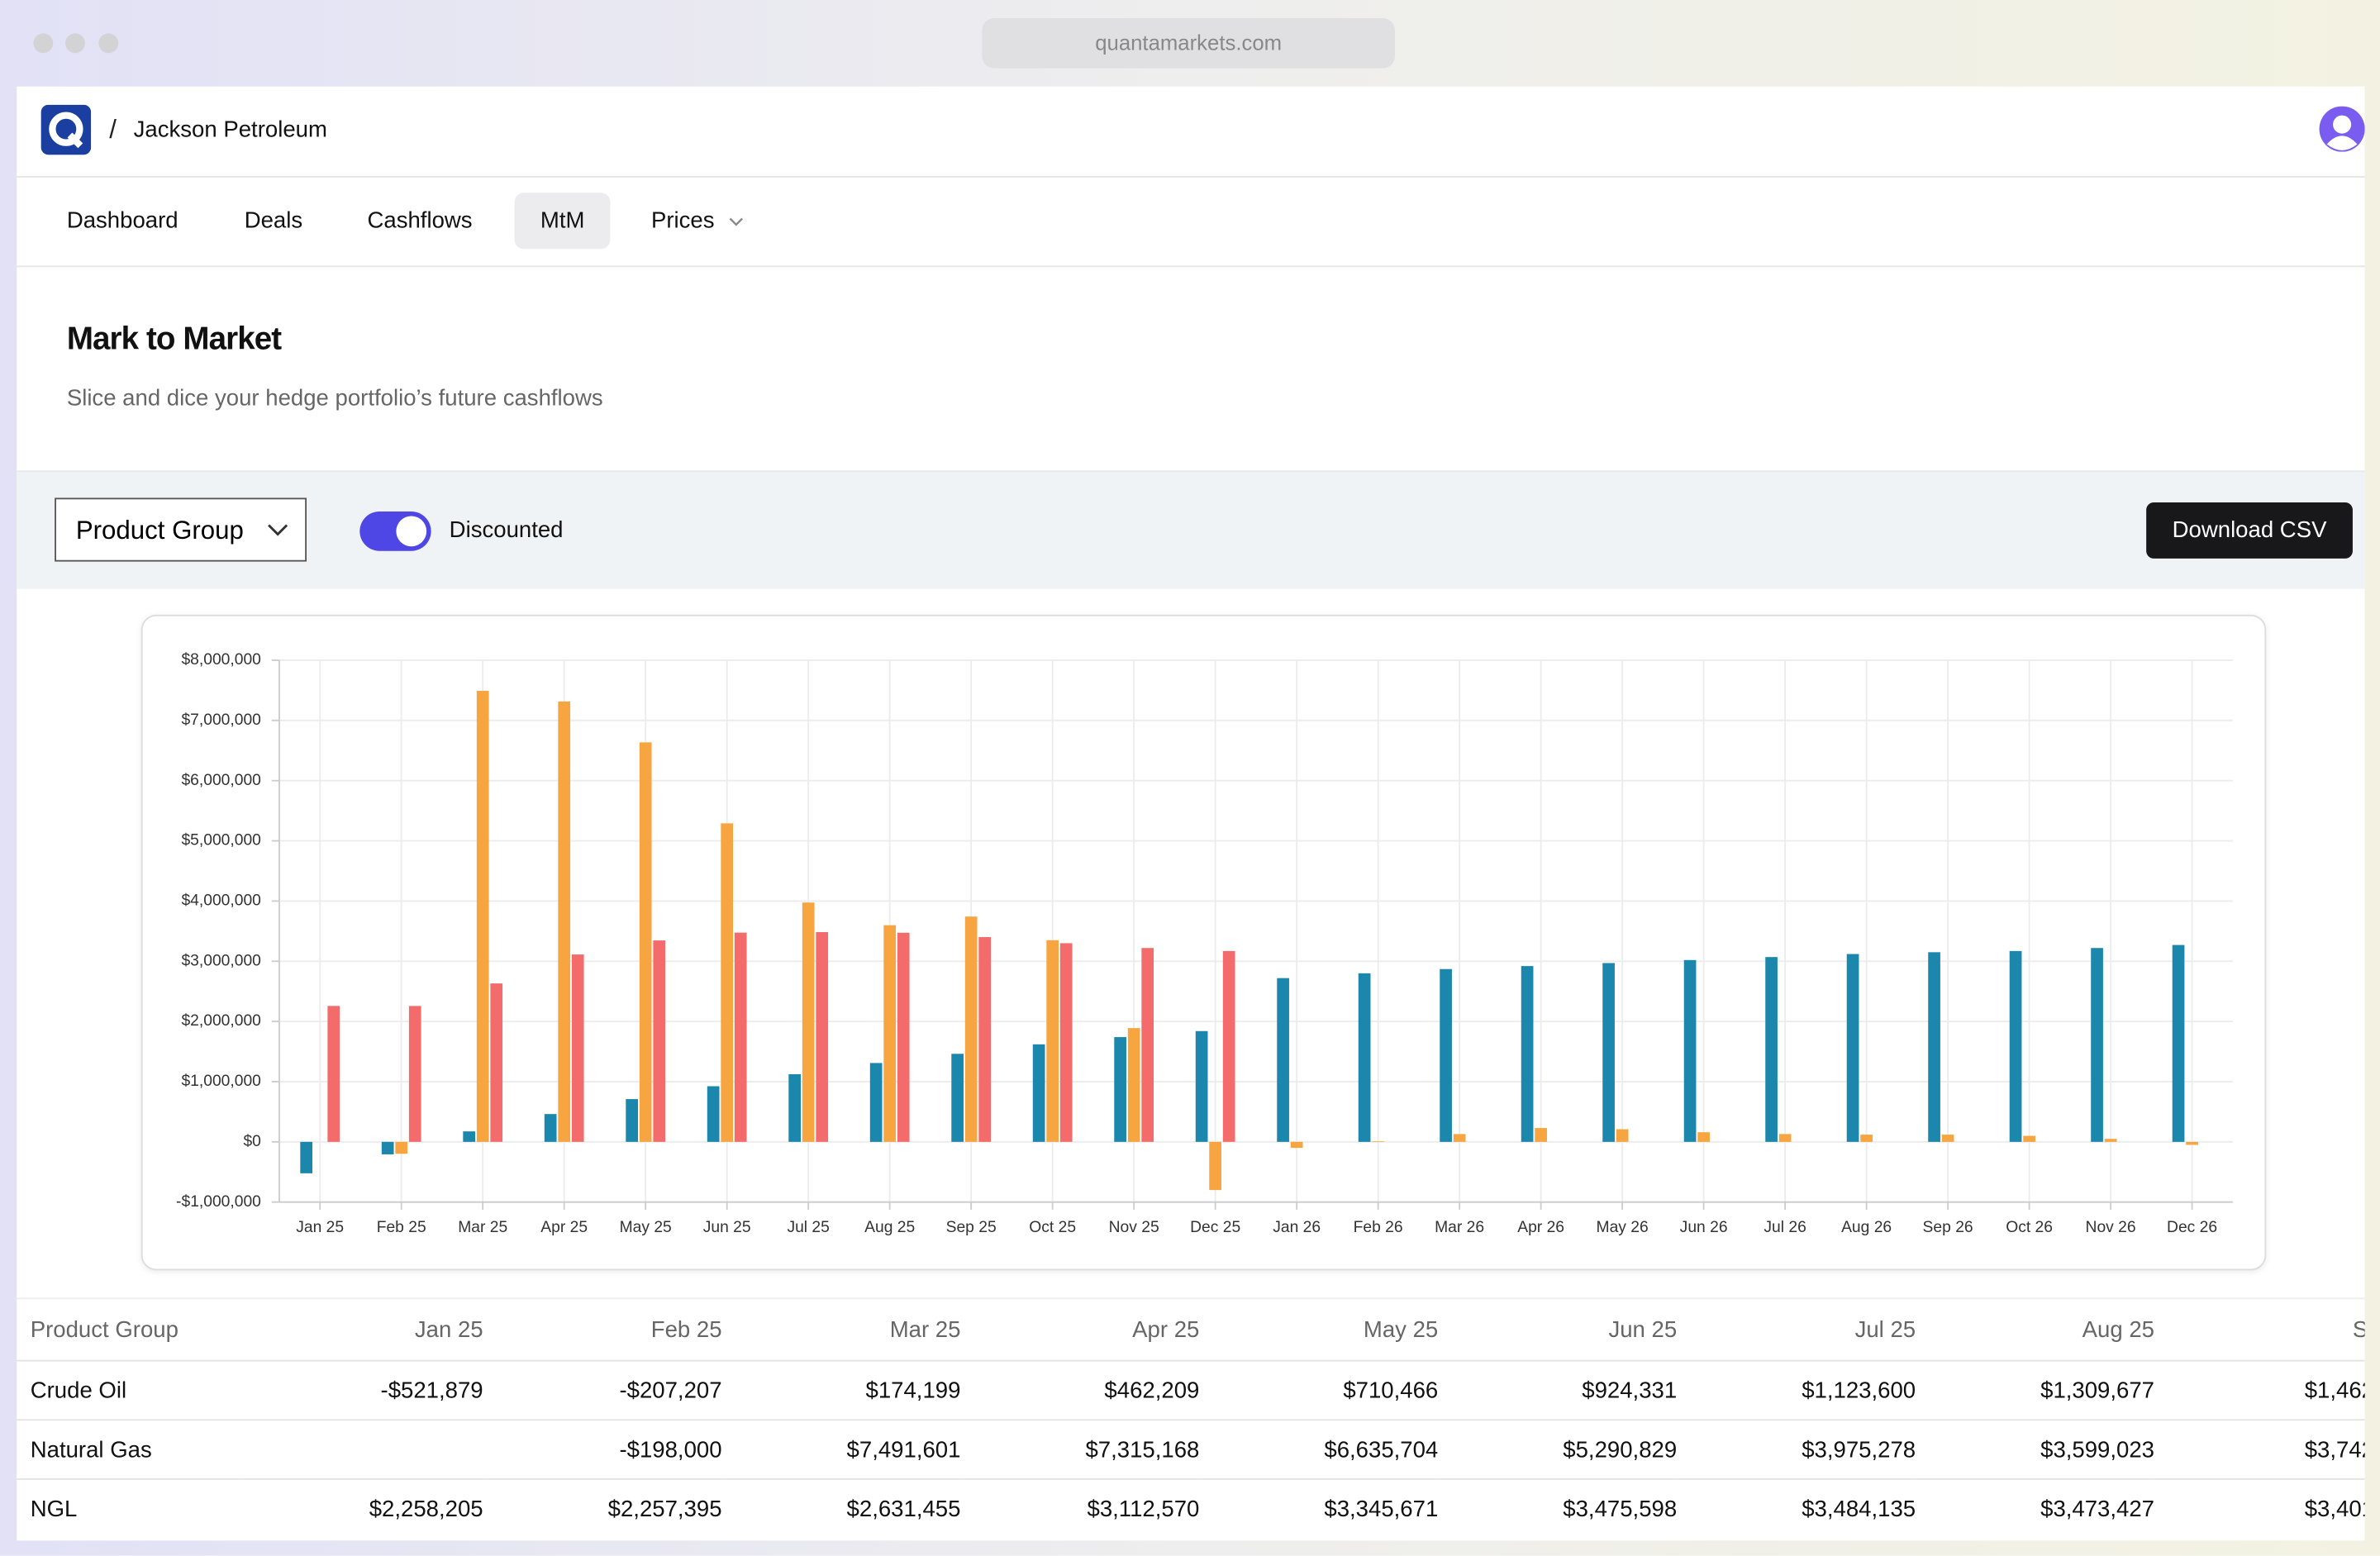 The image size is (2380, 1556). I want to click on table-cell: $5,290,829, so click(1558, 1449).